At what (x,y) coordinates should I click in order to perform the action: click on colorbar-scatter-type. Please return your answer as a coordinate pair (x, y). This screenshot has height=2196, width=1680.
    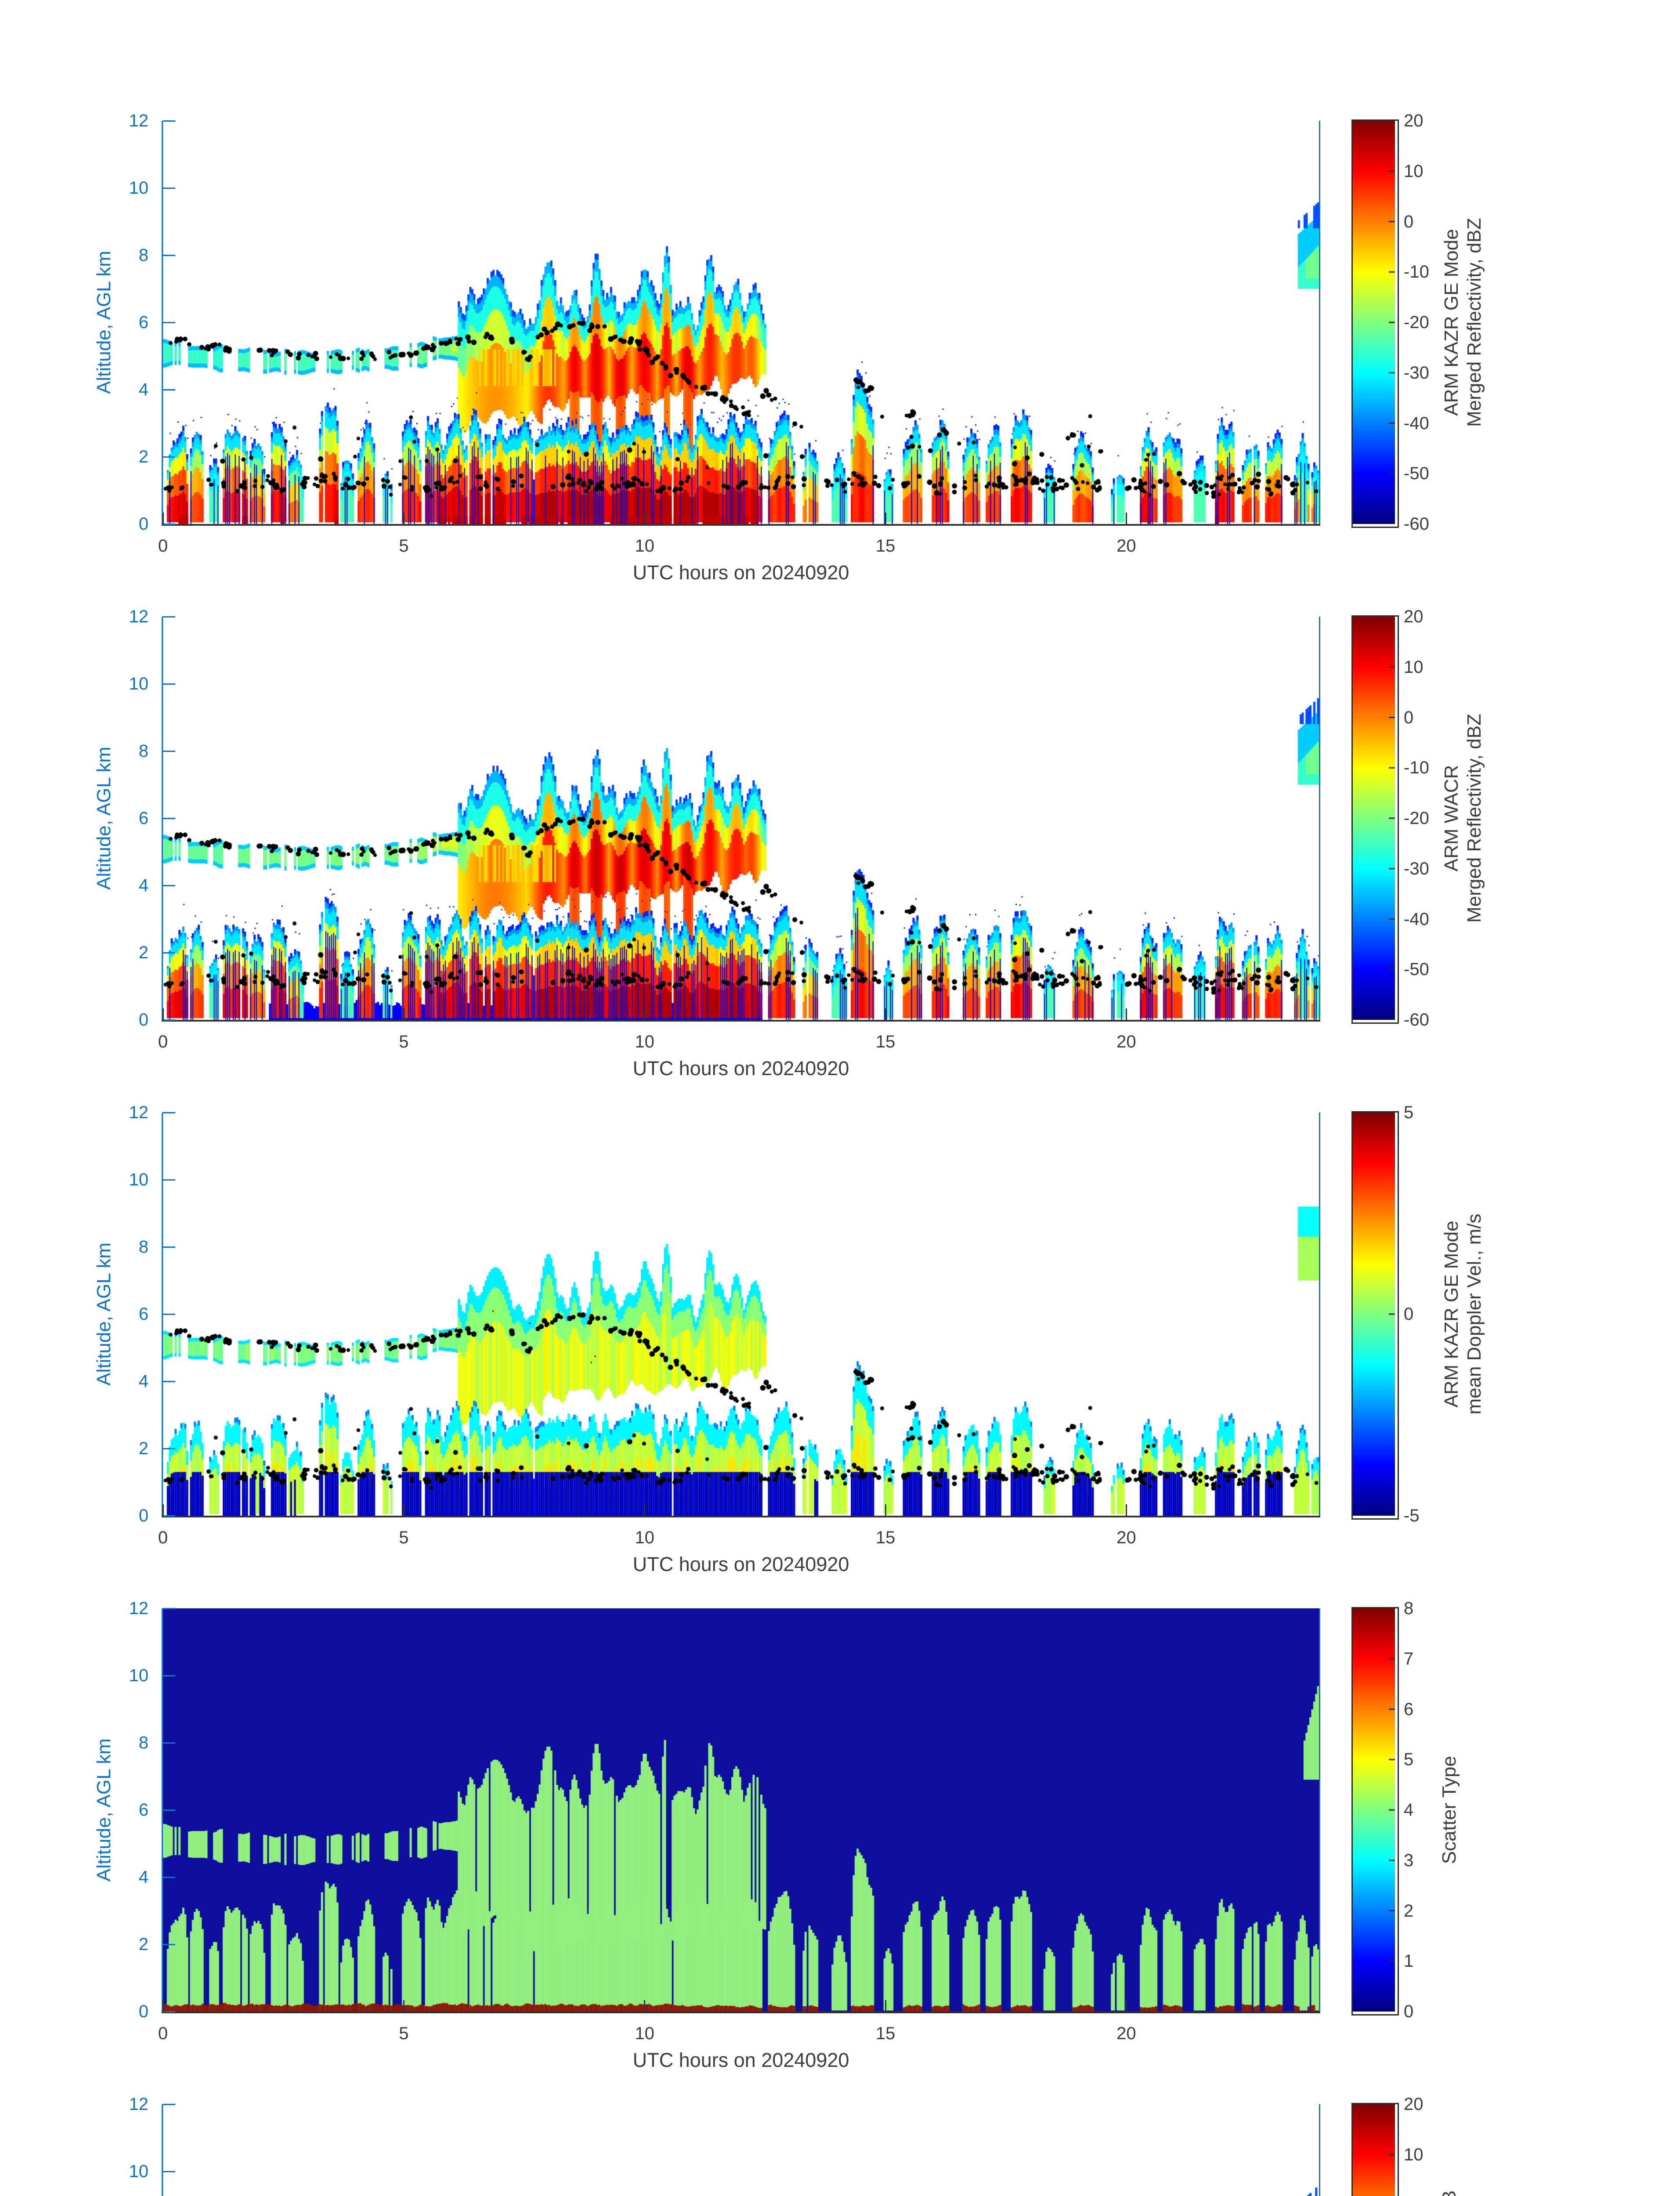
    Looking at the image, I should click on (1374, 1810).